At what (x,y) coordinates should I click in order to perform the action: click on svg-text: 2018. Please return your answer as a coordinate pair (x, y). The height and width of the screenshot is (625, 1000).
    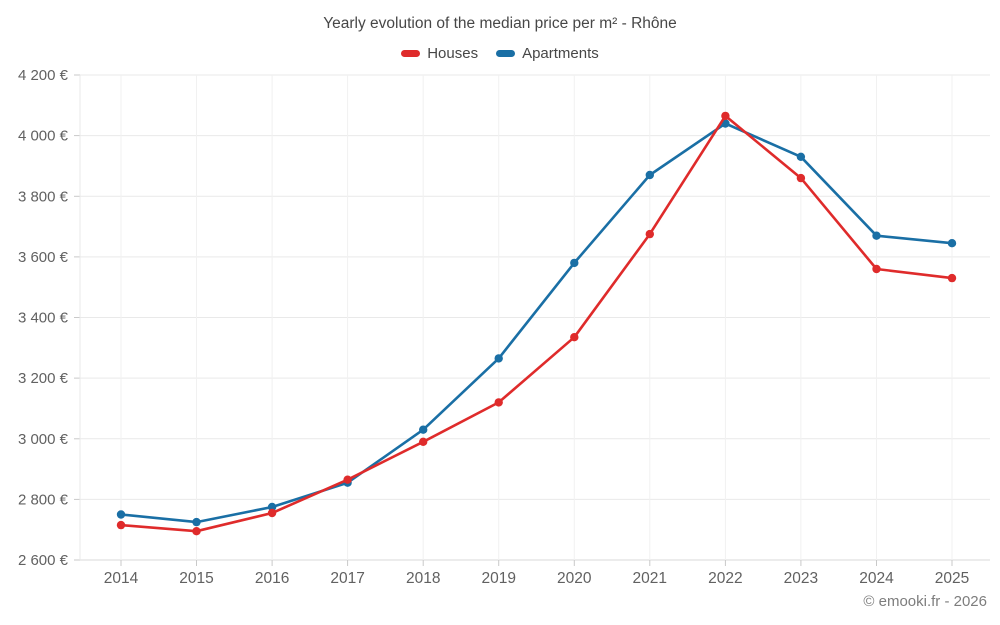
    Looking at the image, I should click on (423, 578).